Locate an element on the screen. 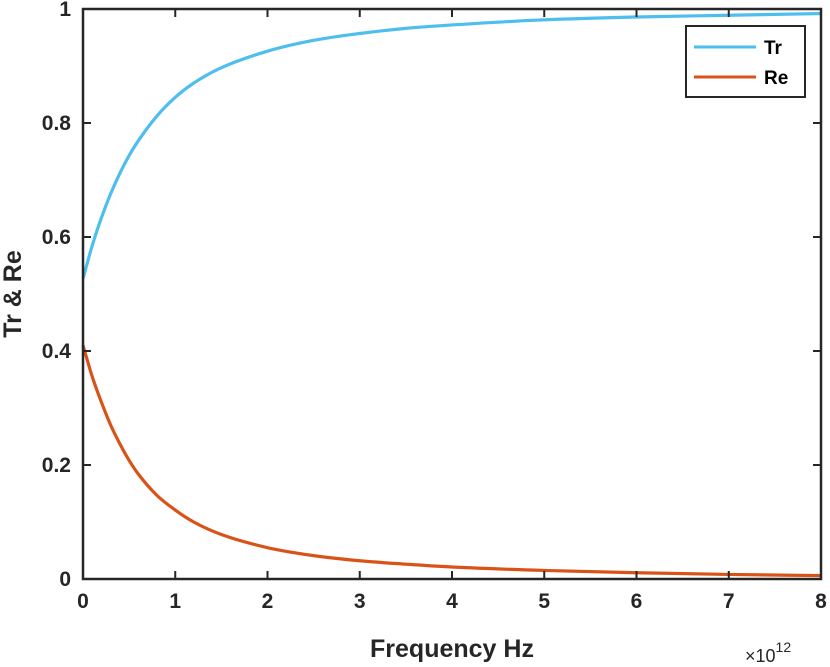  x-exponent-power: 12 is located at coordinates (784, 647).